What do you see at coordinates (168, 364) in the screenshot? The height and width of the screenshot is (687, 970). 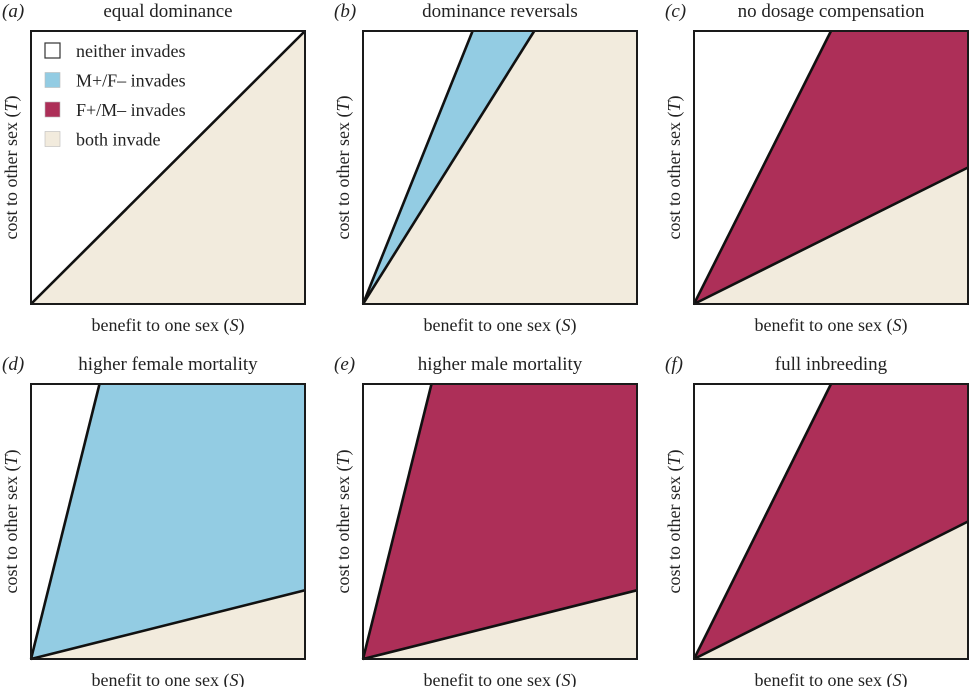 I see `panel-title: higher female mortality` at bounding box center [168, 364].